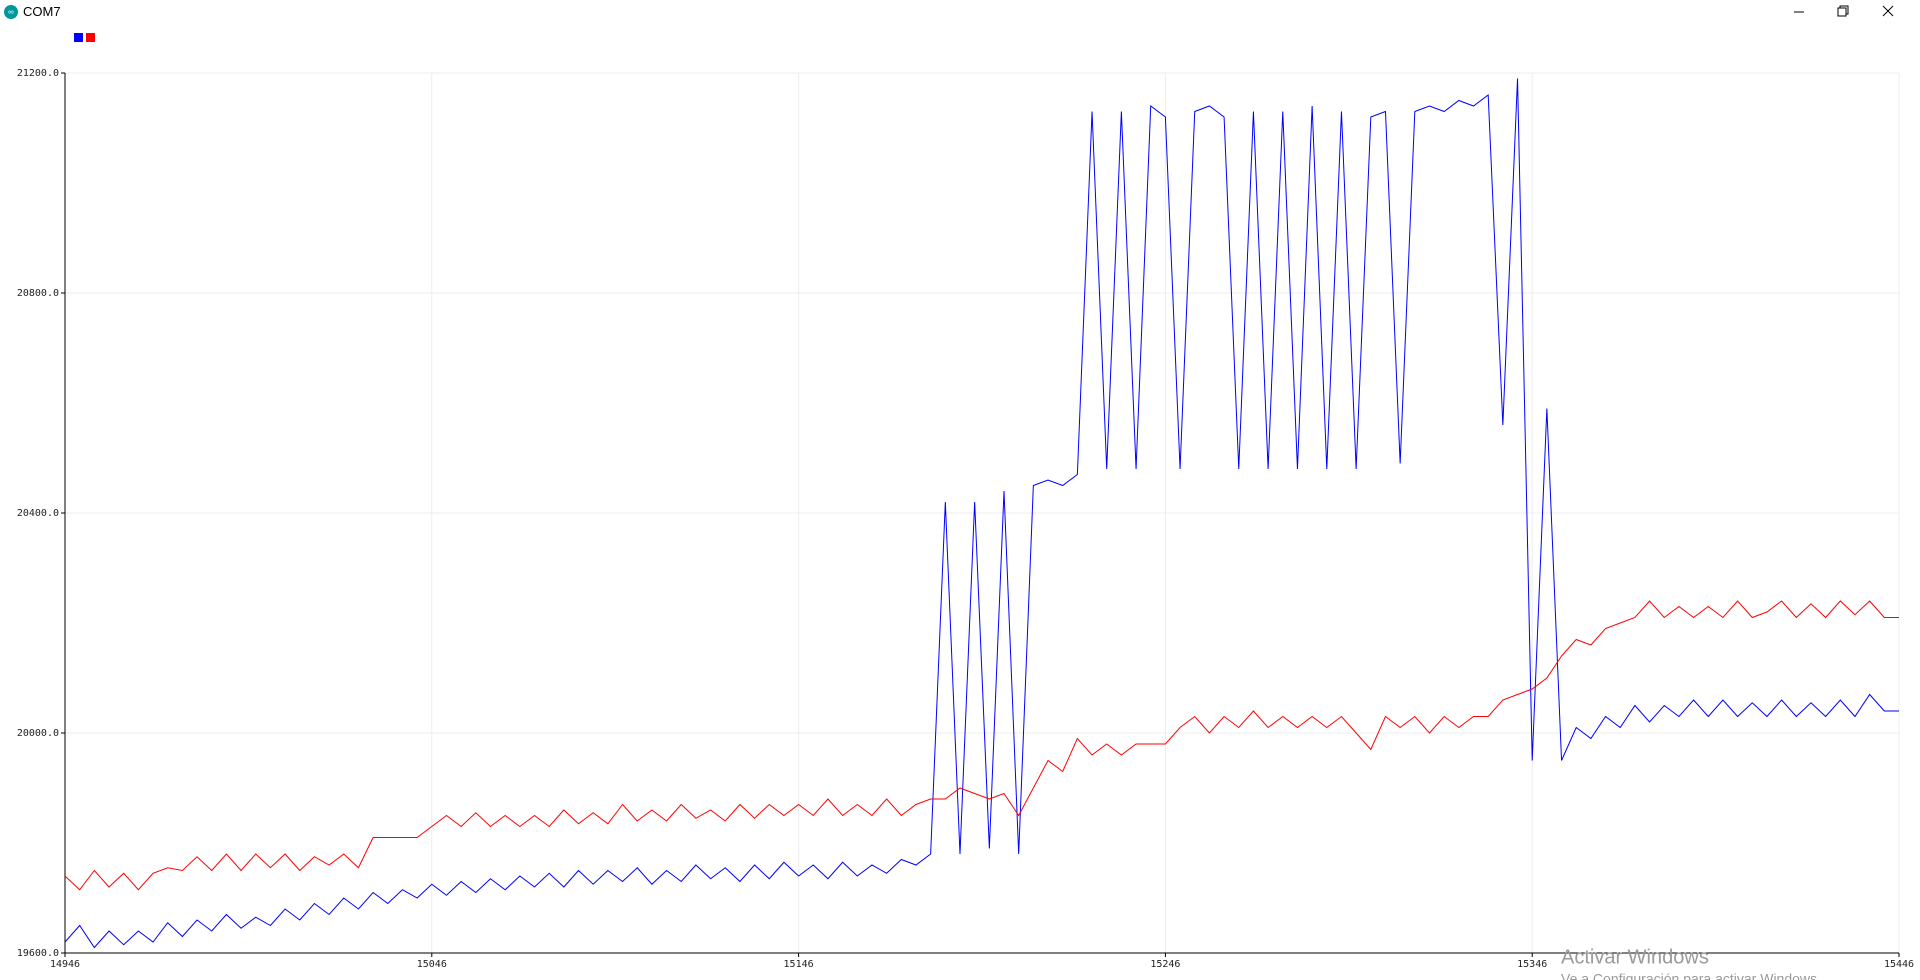  I want to click on restore-button, so click(1843, 11).